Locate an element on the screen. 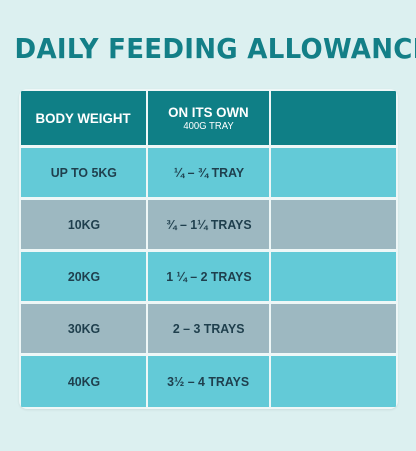 The height and width of the screenshot is (451, 416). amount-cell: 2 – 3 TRAYS is located at coordinates (208, 328).